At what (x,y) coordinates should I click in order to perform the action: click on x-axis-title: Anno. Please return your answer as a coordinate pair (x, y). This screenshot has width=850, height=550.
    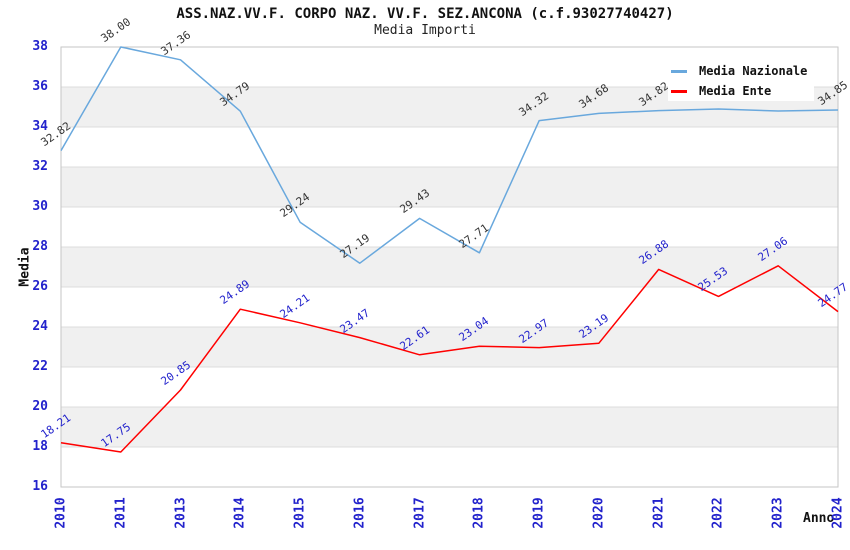
    Looking at the image, I should click on (819, 518).